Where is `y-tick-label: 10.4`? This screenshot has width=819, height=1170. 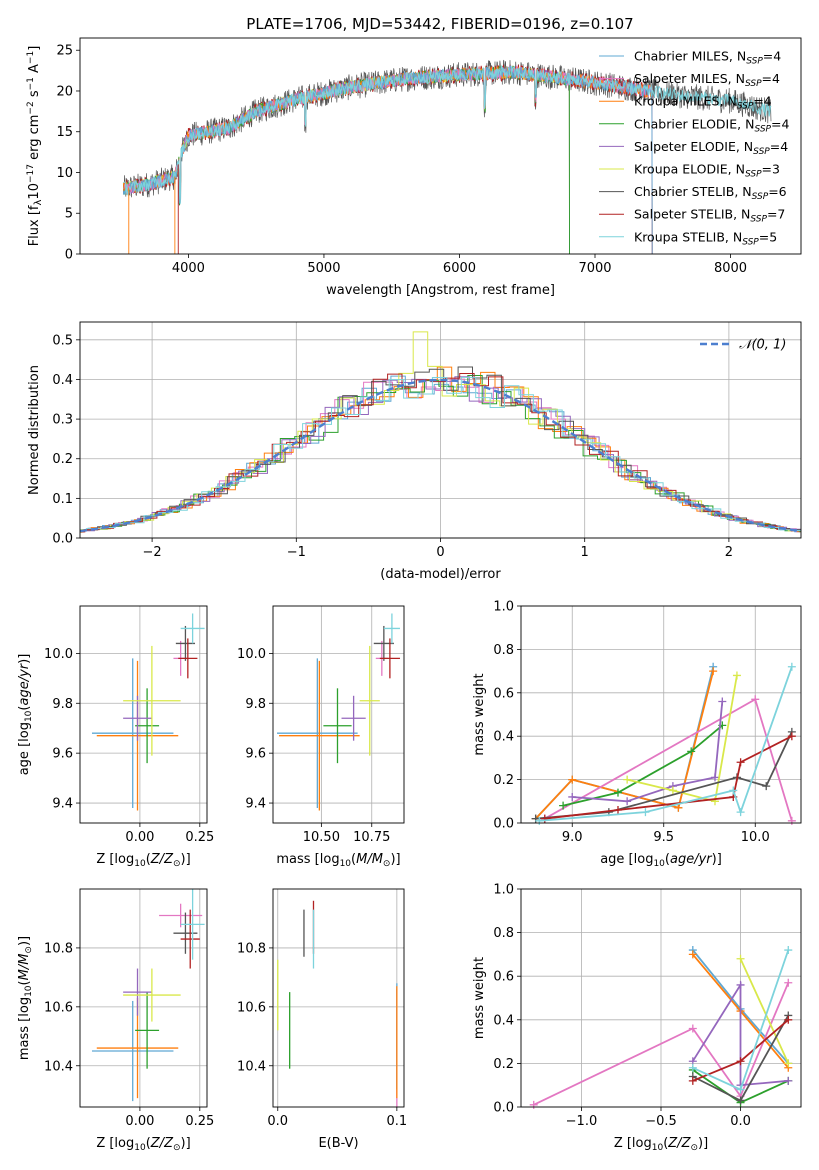 y-tick-label: 10.4 is located at coordinates (58, 1066).